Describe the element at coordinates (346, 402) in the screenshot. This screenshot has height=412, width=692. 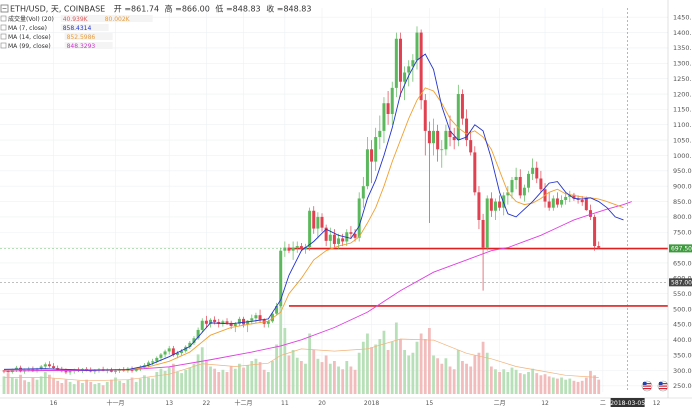
I see `time-axis` at that location.